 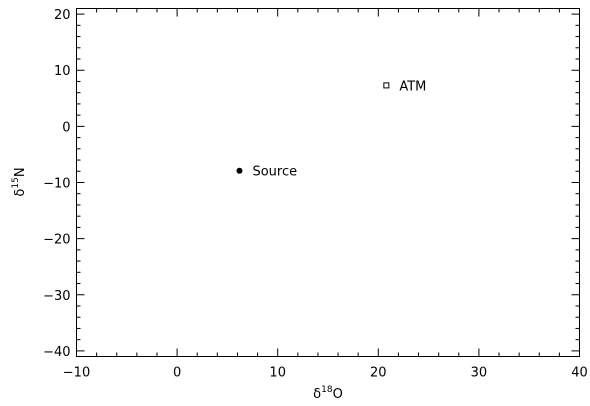 I want to click on x-tick-label: −10, so click(x=76, y=373).